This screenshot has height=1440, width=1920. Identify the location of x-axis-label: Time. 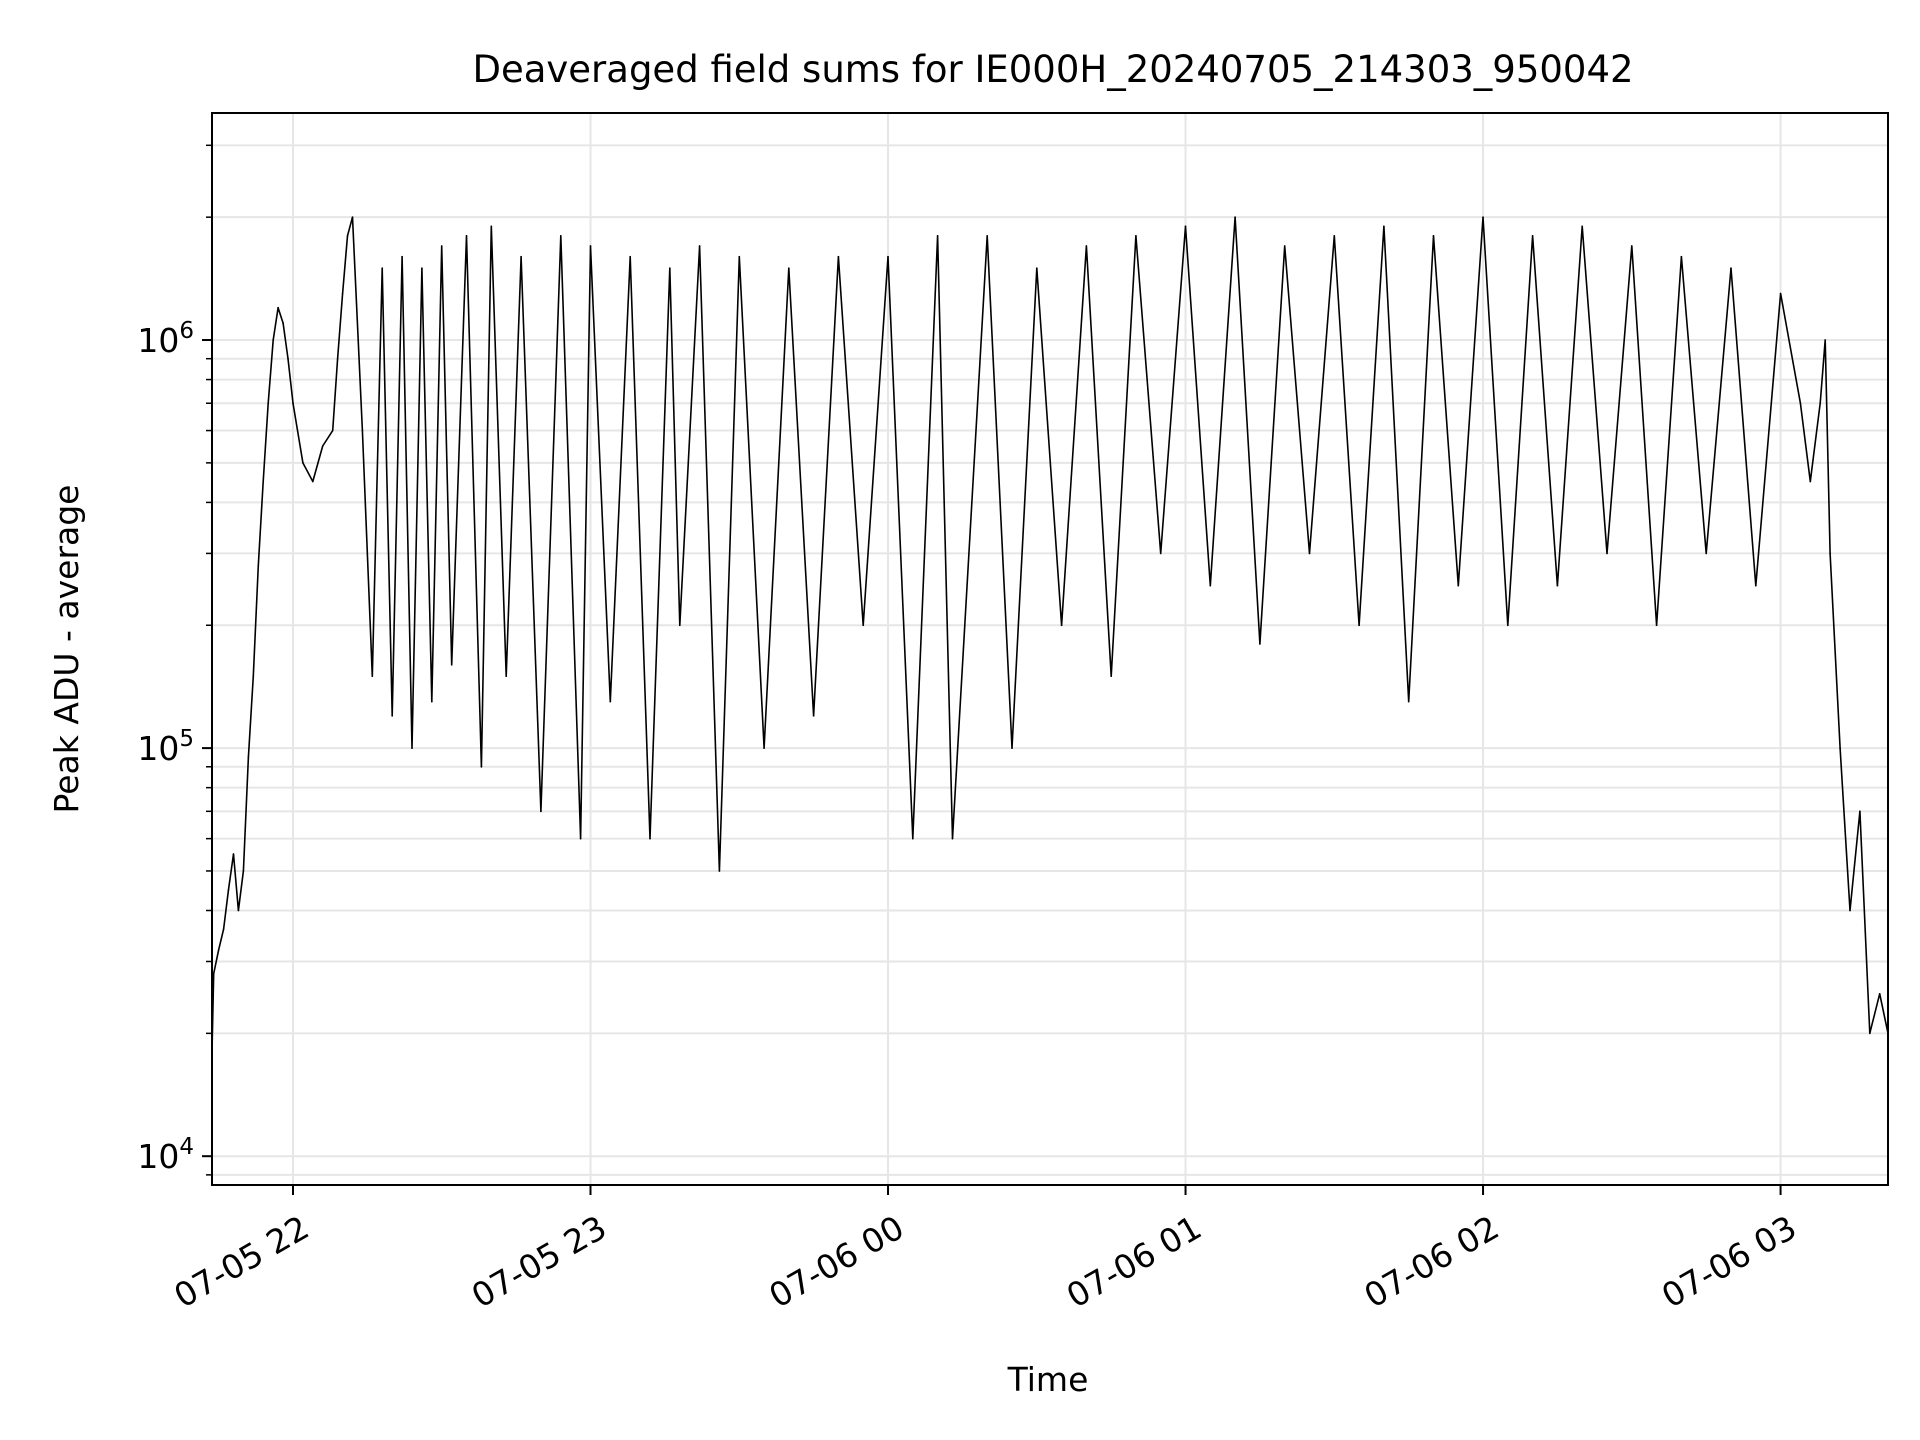
(1048, 1379).